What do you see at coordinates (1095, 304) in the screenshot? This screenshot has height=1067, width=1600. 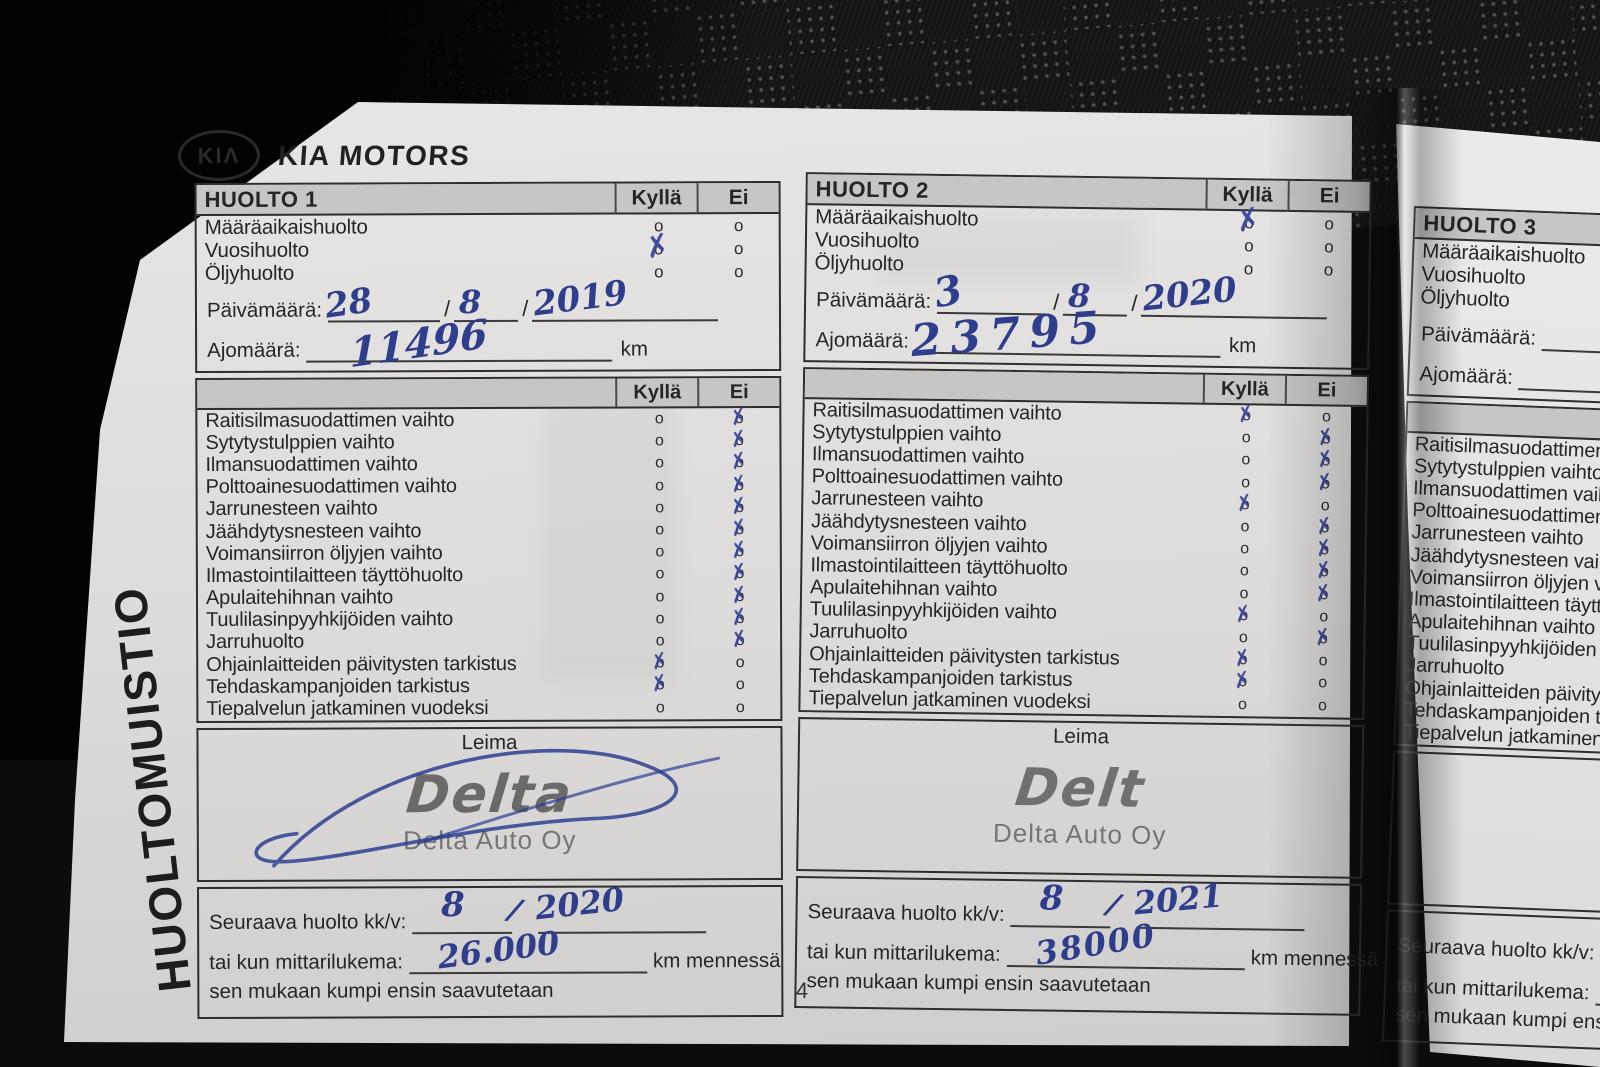 I see `date-month-blank` at bounding box center [1095, 304].